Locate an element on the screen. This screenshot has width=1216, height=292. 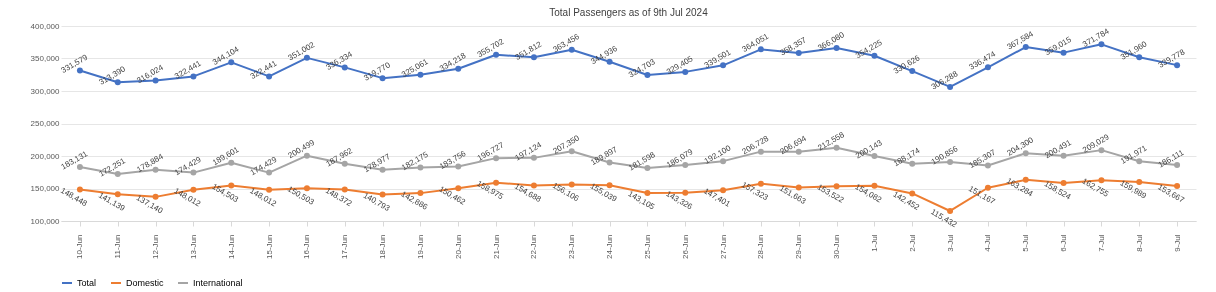
y-tick-label: 400,000 is located at coordinates (45, 26).